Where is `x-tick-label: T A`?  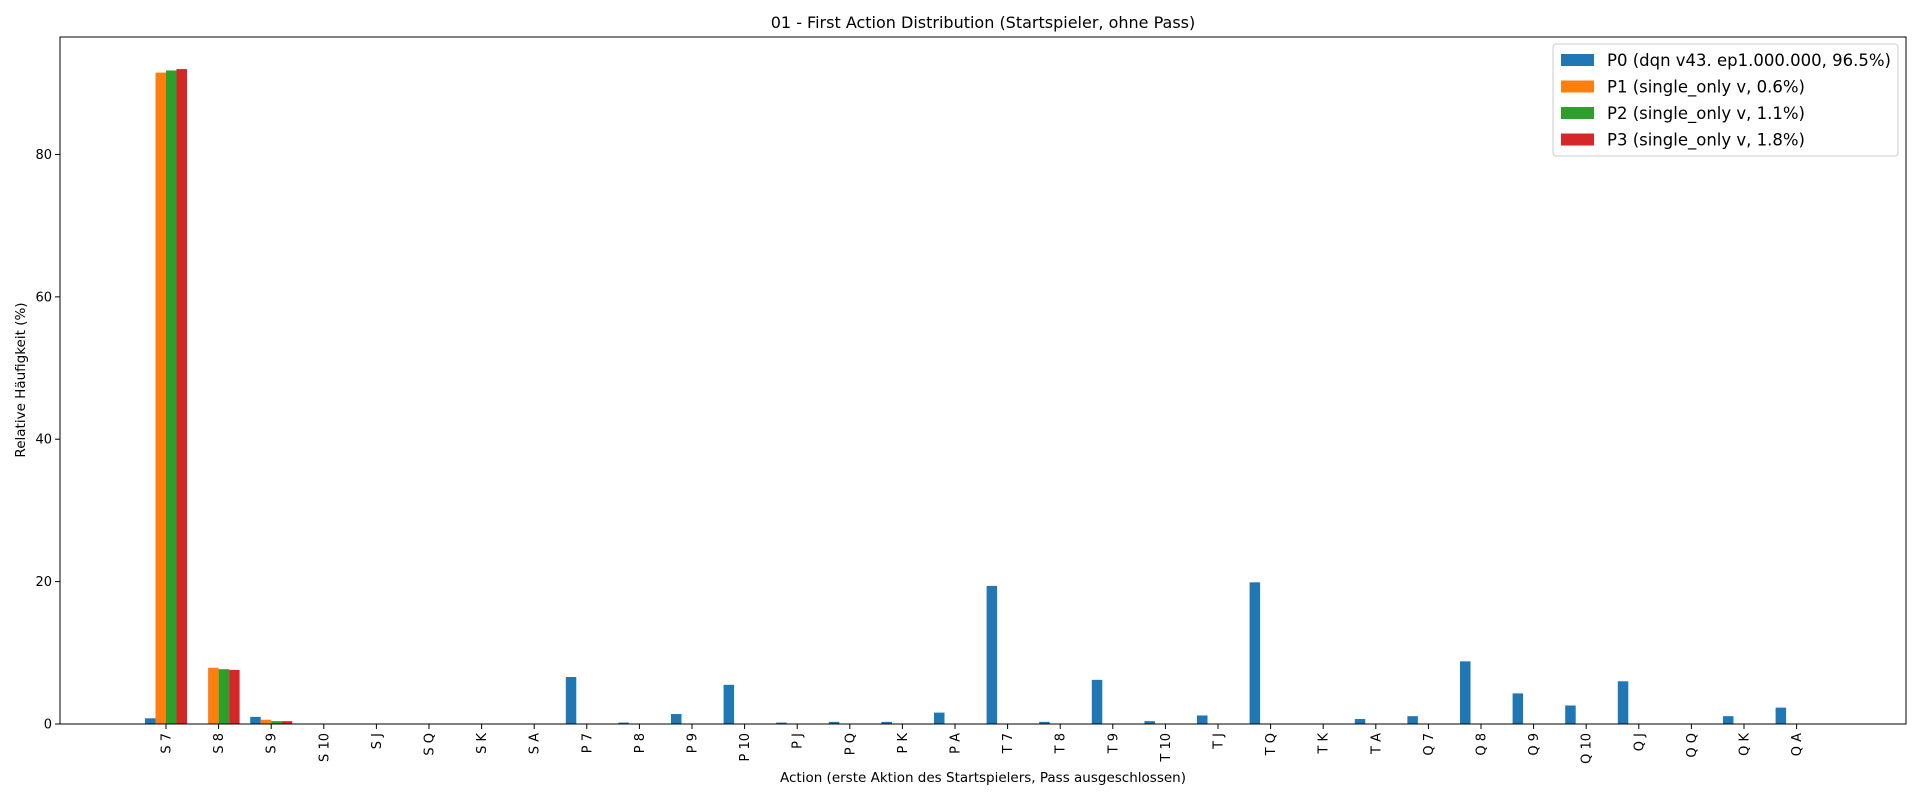
x-tick-label: T A is located at coordinates (1376, 744).